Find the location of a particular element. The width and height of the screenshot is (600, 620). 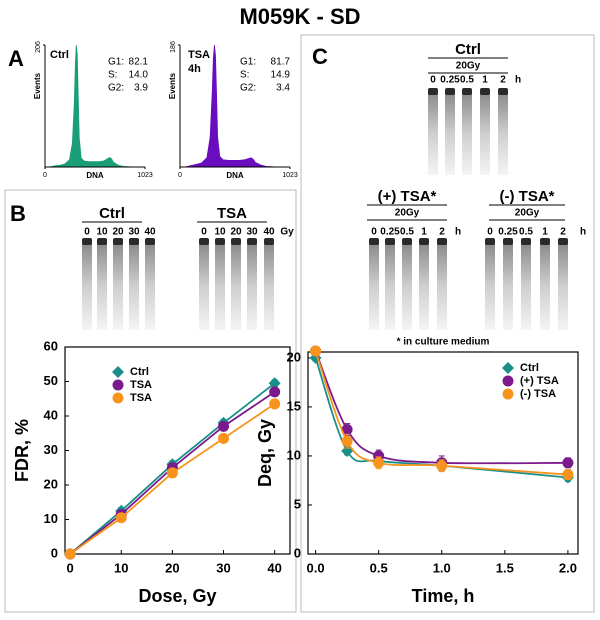

legend-label: Ctrl is located at coordinates (139, 372).